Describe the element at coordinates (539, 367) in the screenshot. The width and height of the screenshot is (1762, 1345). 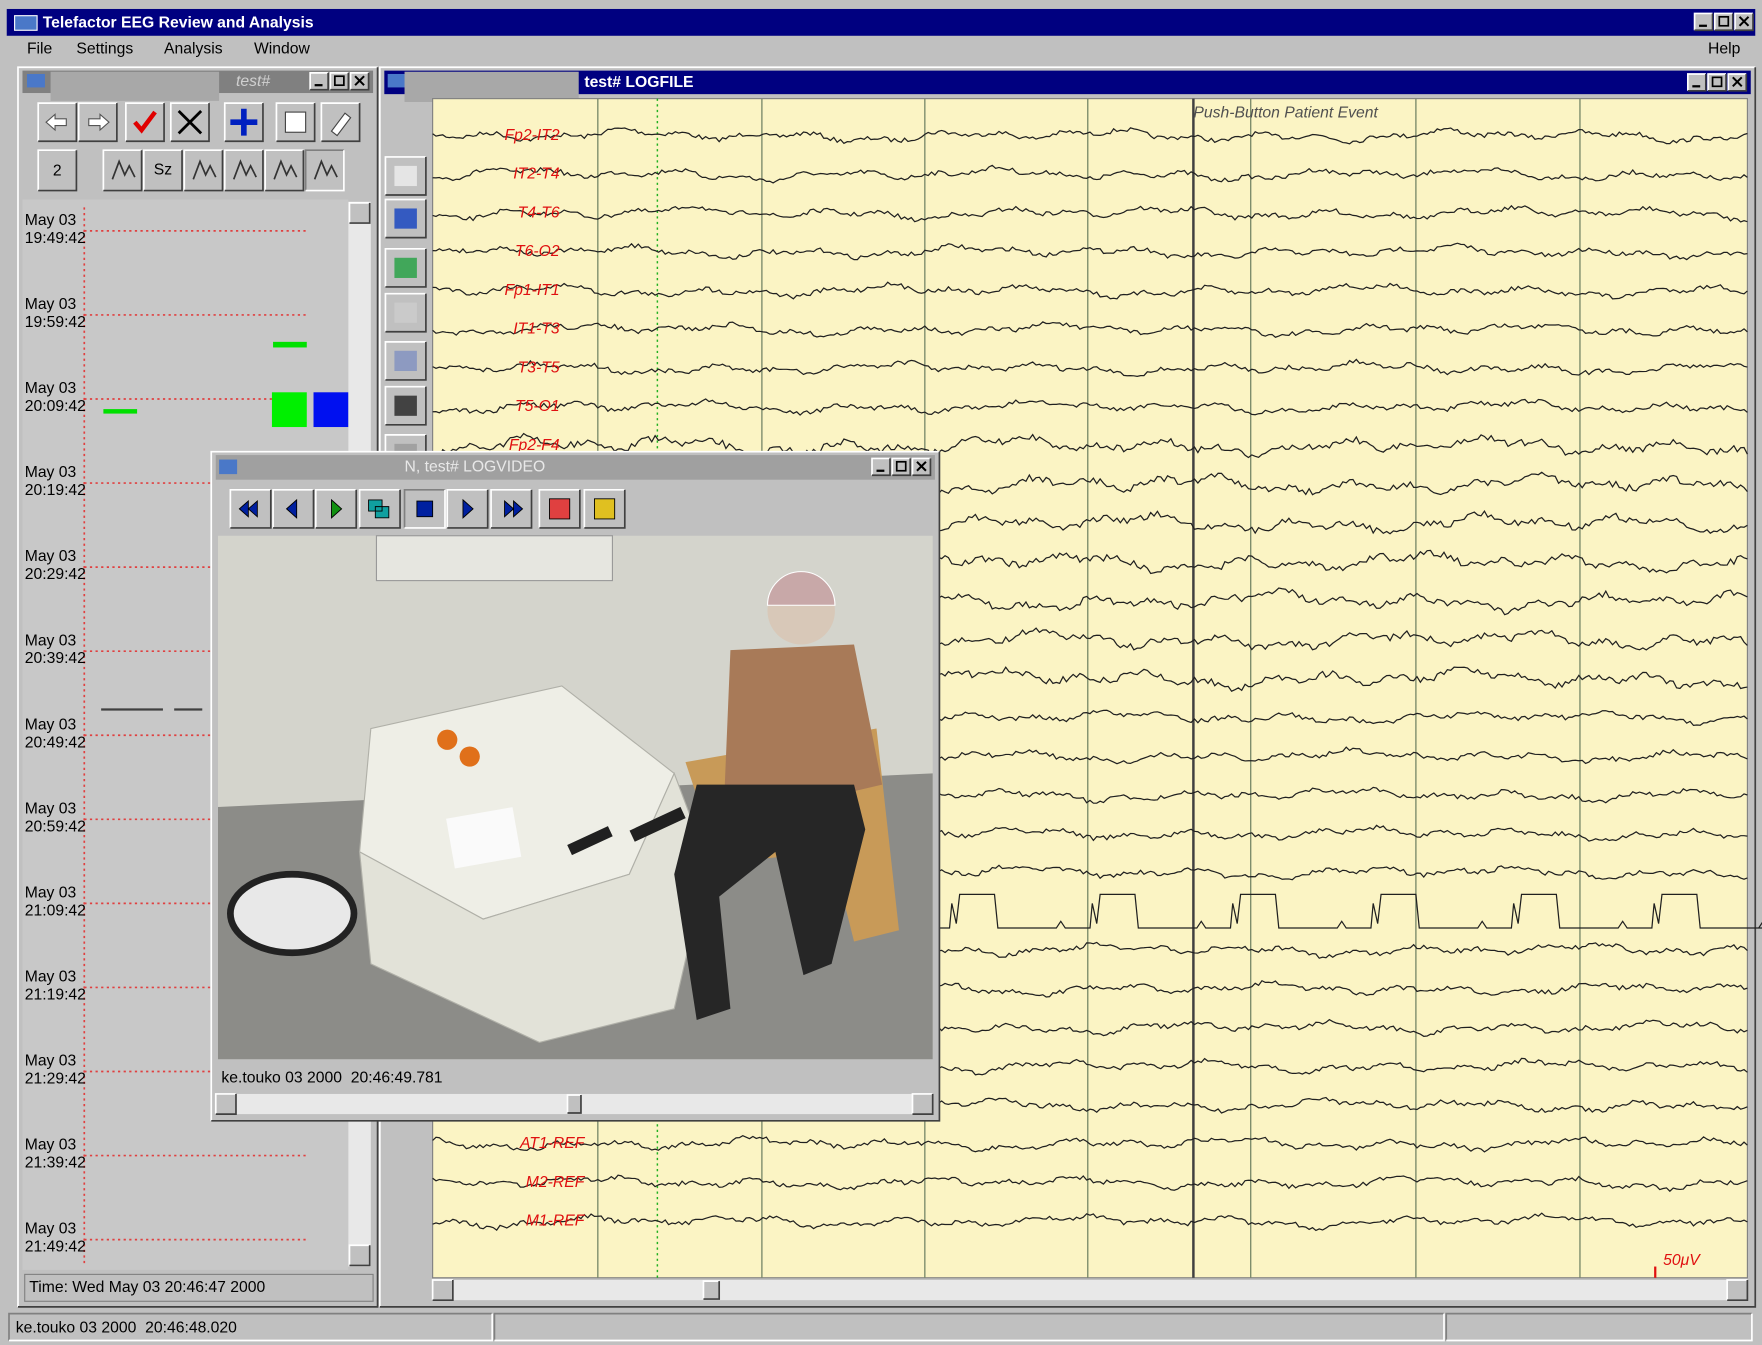
I see `channel-label: T3-T5` at that location.